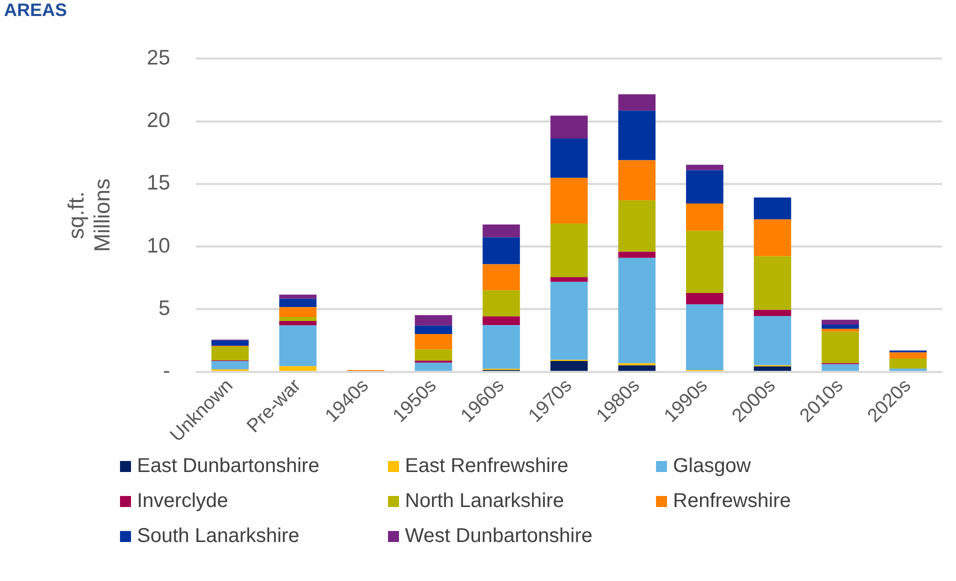 This screenshot has width=956, height=581. What do you see at coordinates (218, 536) in the screenshot?
I see `legend-label: South Lanarkshire` at bounding box center [218, 536].